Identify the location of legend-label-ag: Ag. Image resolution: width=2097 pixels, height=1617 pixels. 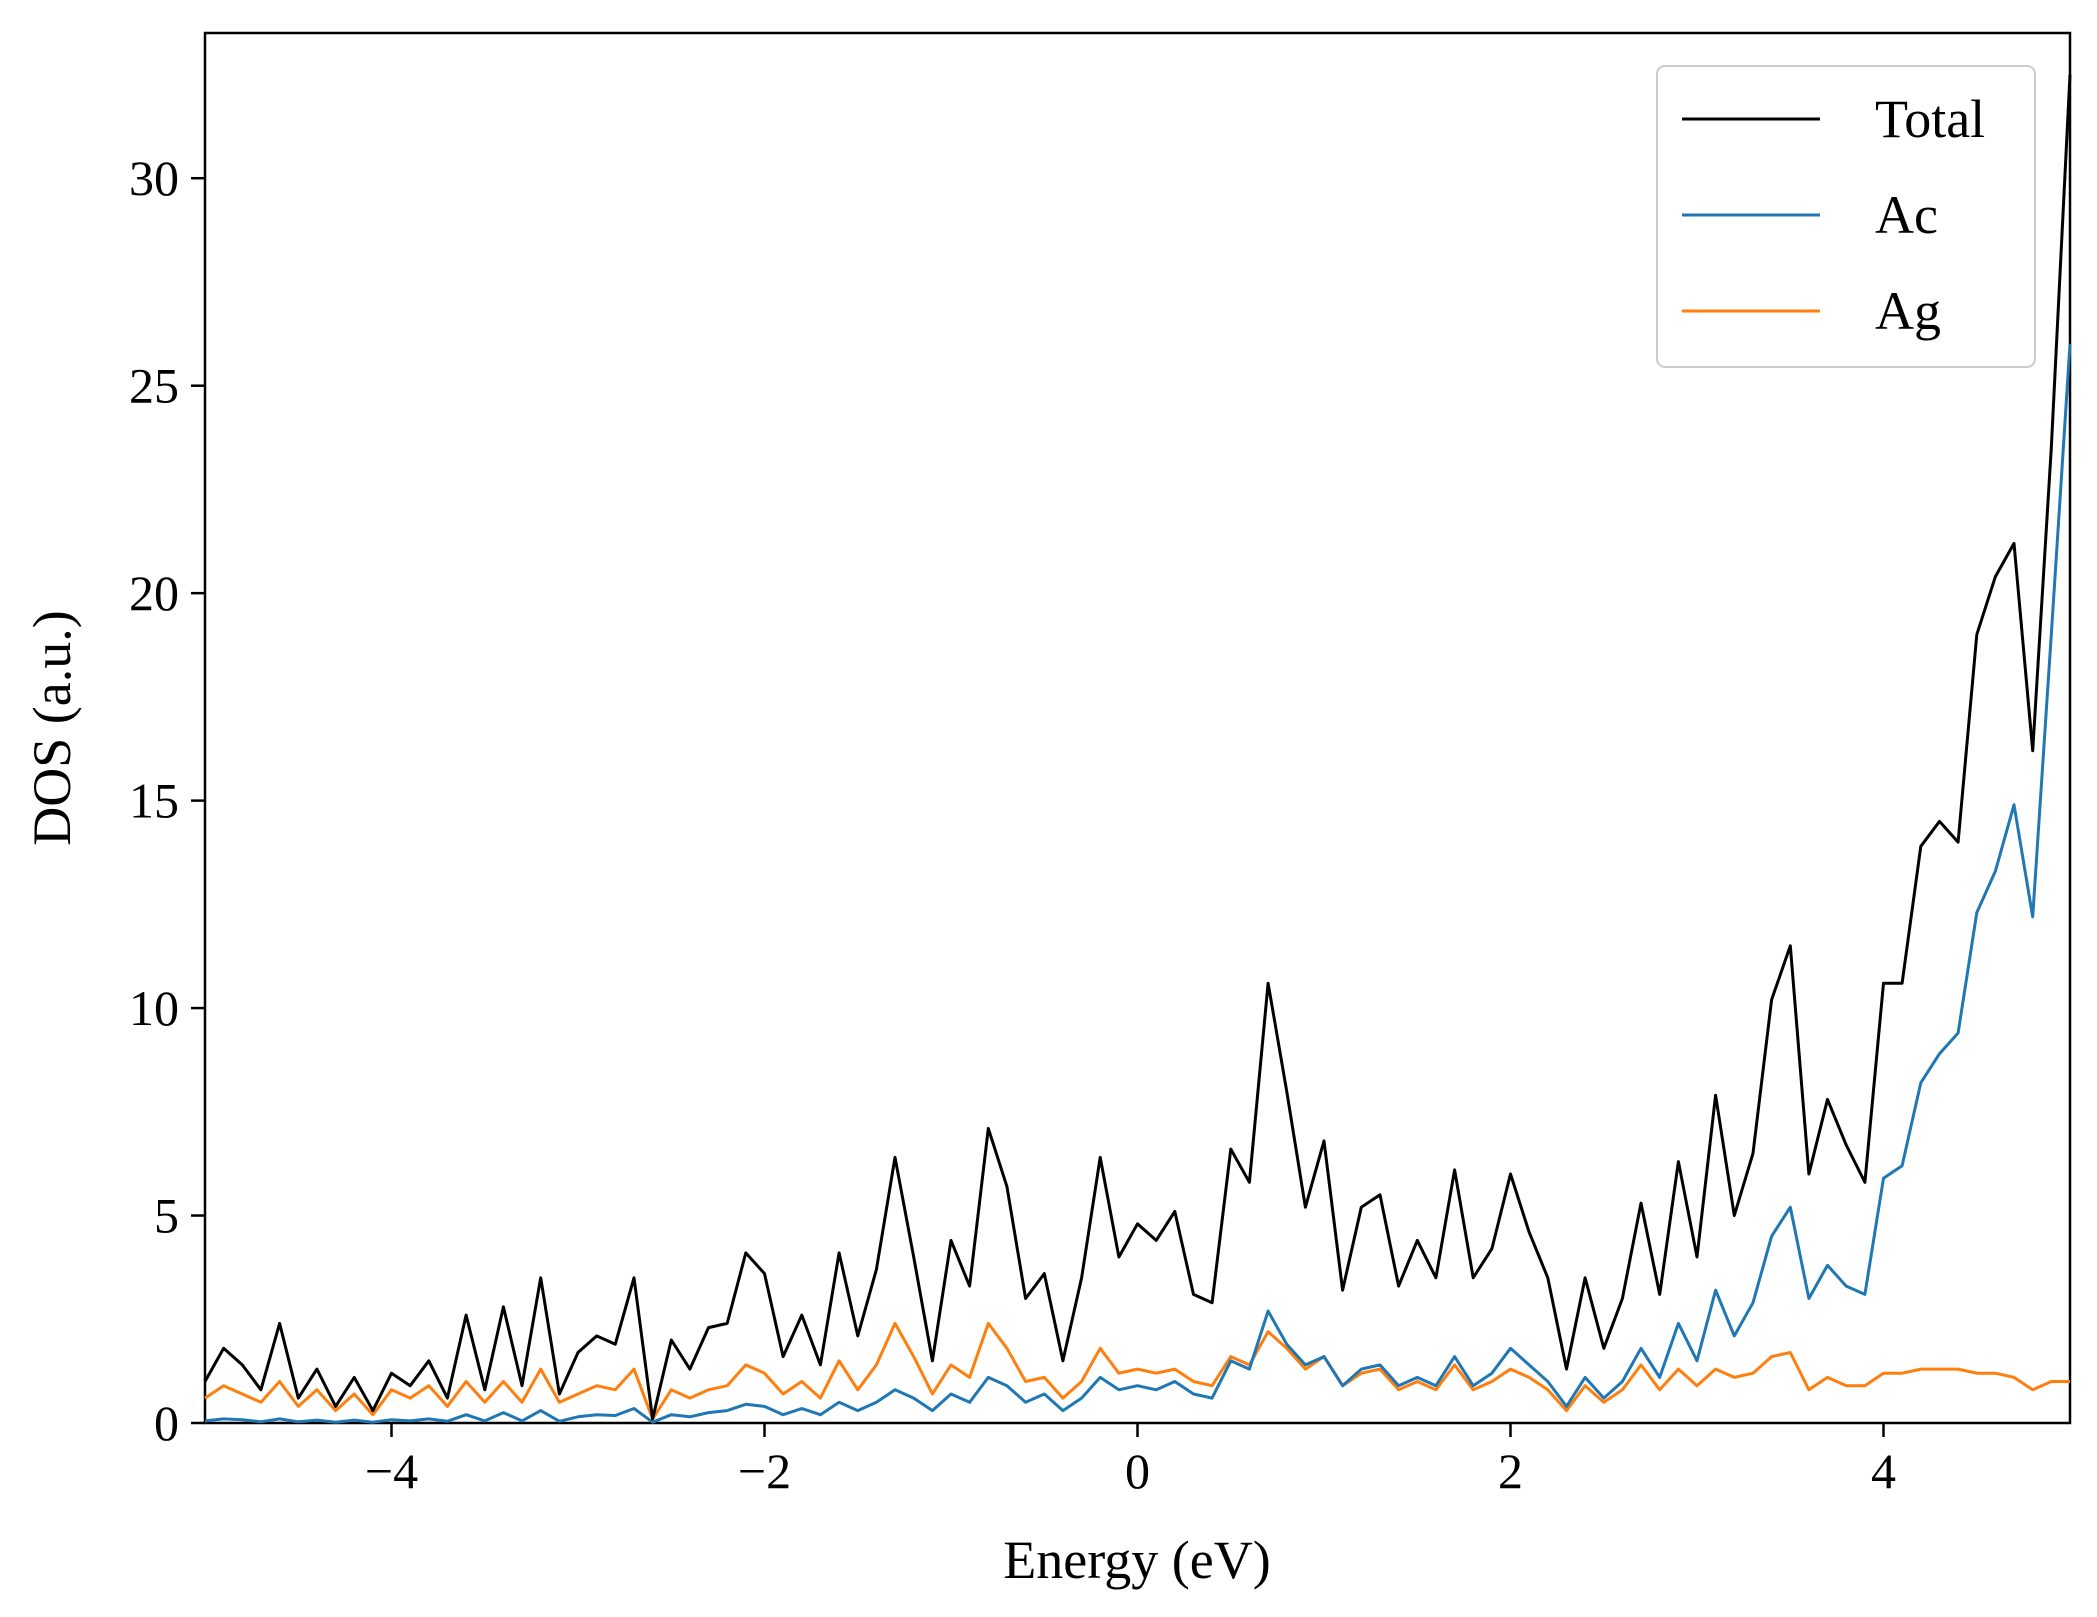
(1908, 311).